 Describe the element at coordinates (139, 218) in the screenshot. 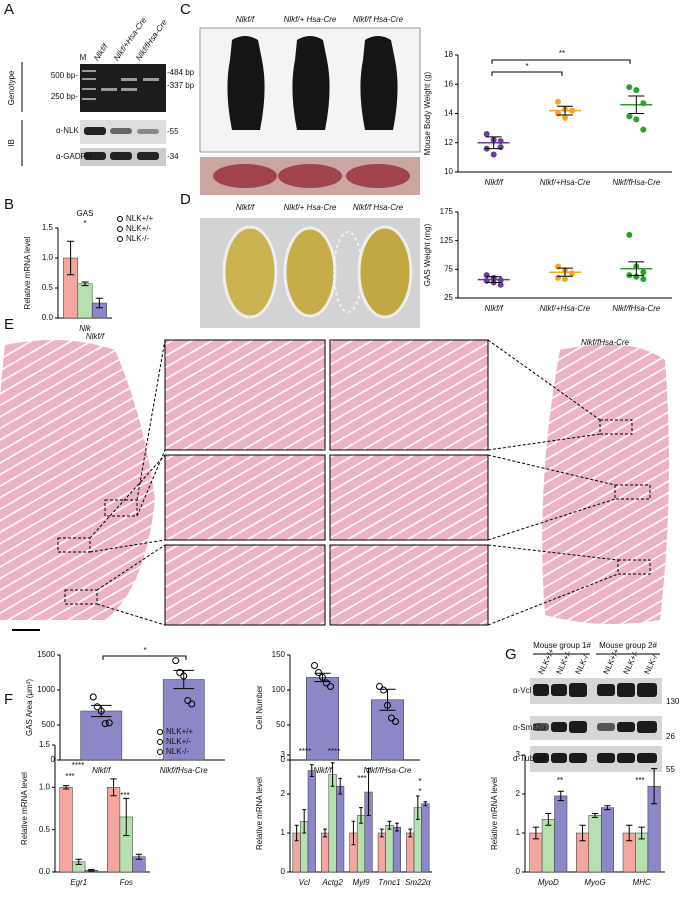

I see `legend-entry: NLK+/+` at that location.